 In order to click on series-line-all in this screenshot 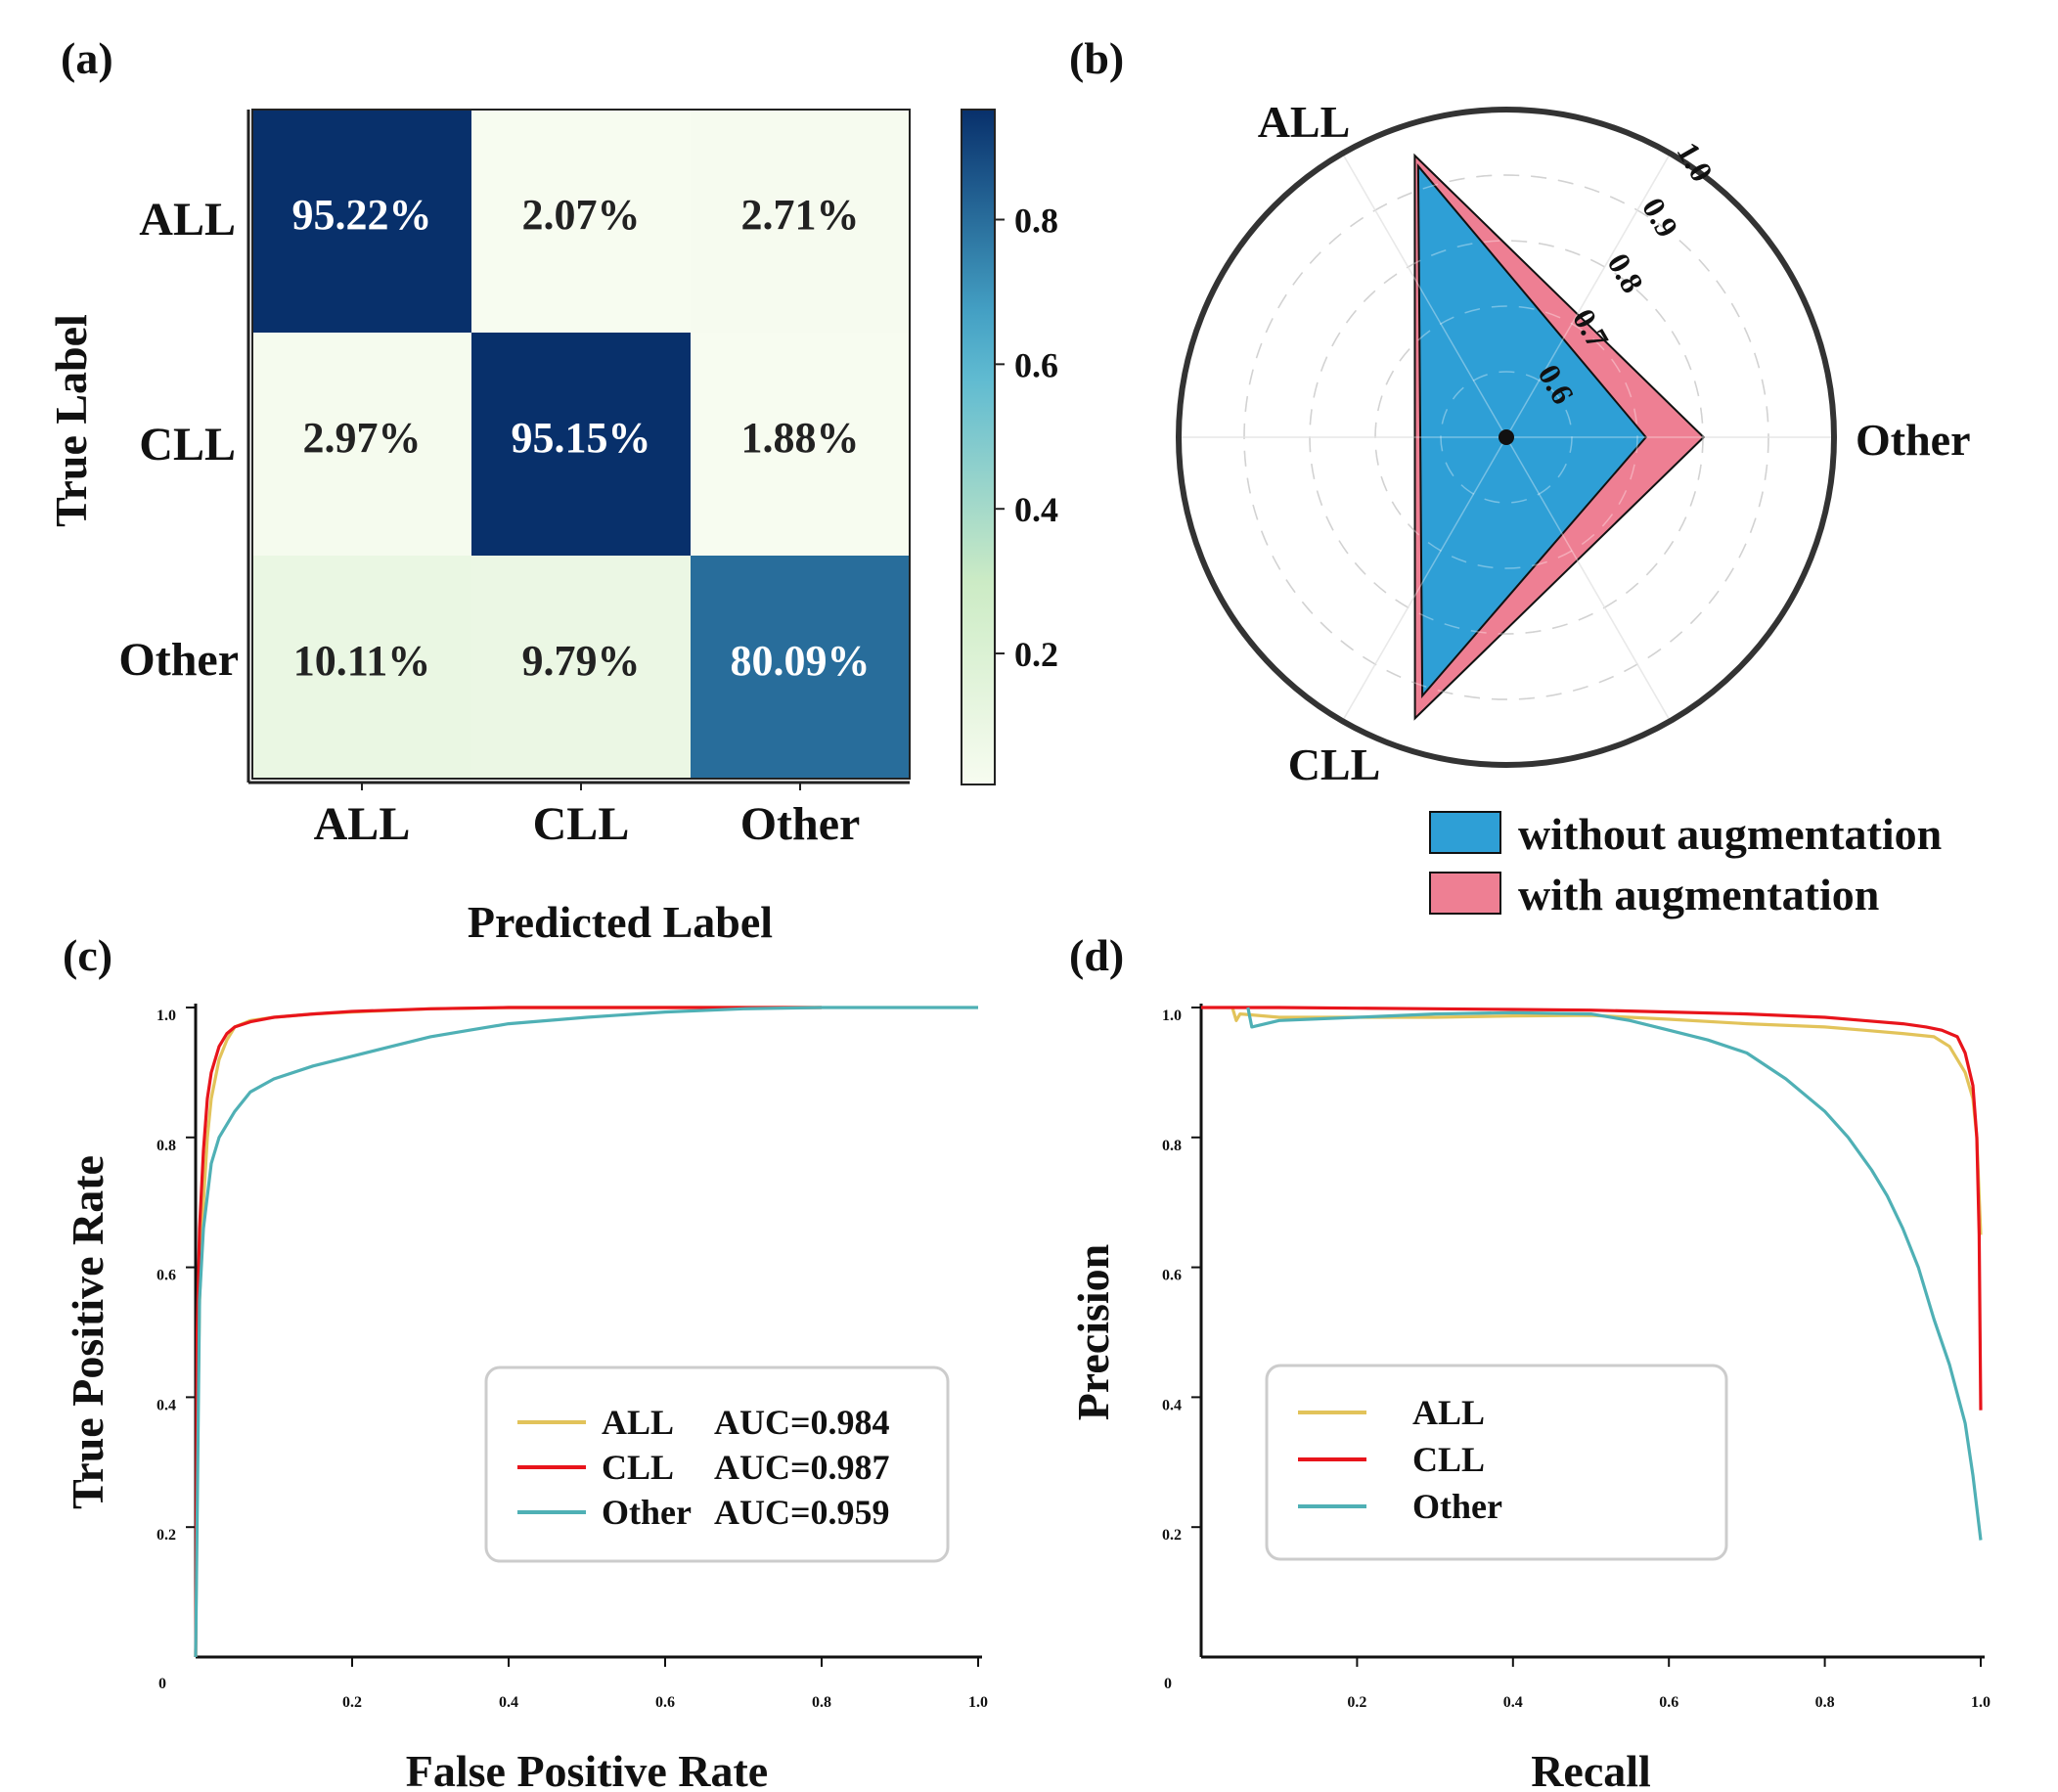, I will do `click(1606, 1121)`.